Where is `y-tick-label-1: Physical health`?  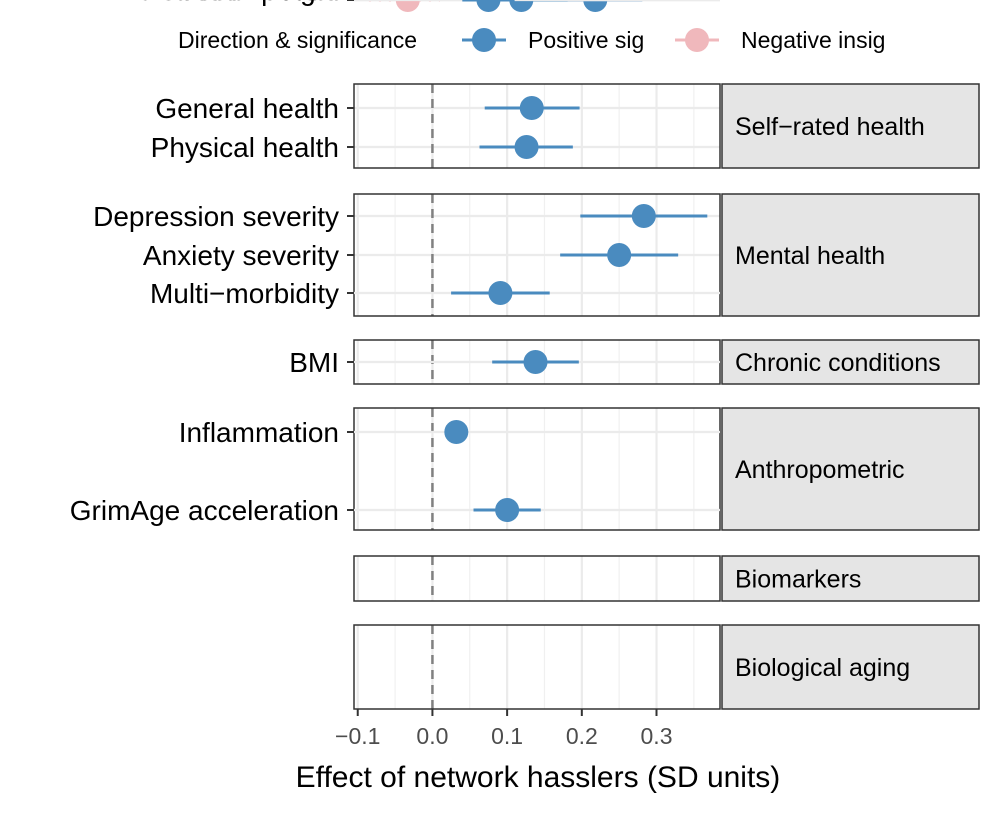
y-tick-label-1: Physical health is located at coordinates (245, 147).